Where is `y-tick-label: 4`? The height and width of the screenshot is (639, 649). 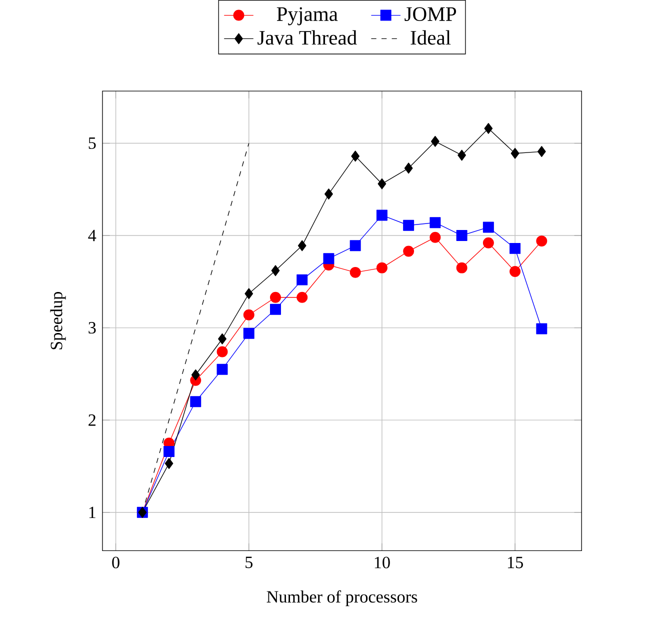
y-tick-label: 4 is located at coordinates (92, 236).